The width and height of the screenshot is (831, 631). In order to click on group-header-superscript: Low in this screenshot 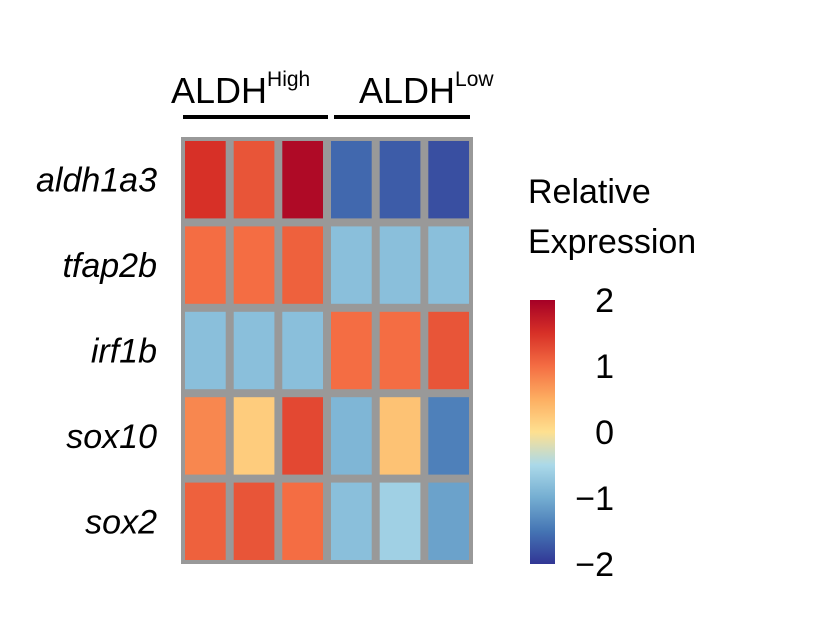, I will do `click(474, 79)`.